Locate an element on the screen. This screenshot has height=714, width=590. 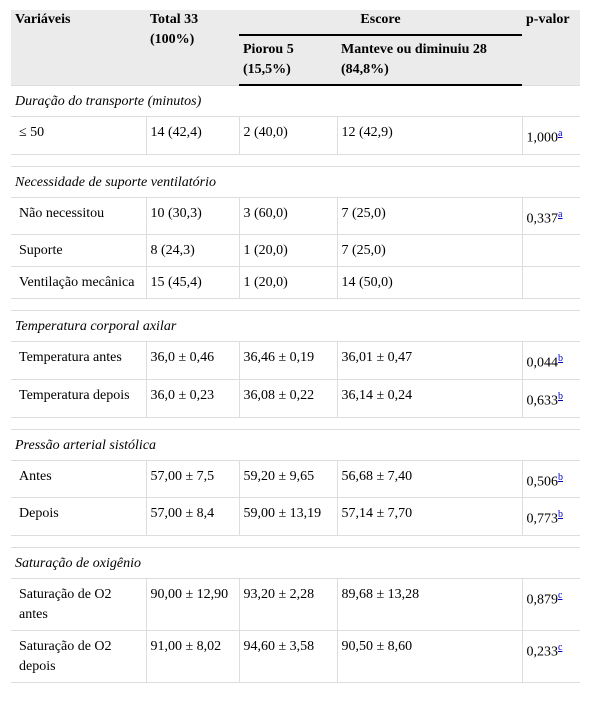
p-value-cell: 0,773b is located at coordinates (550, 516).